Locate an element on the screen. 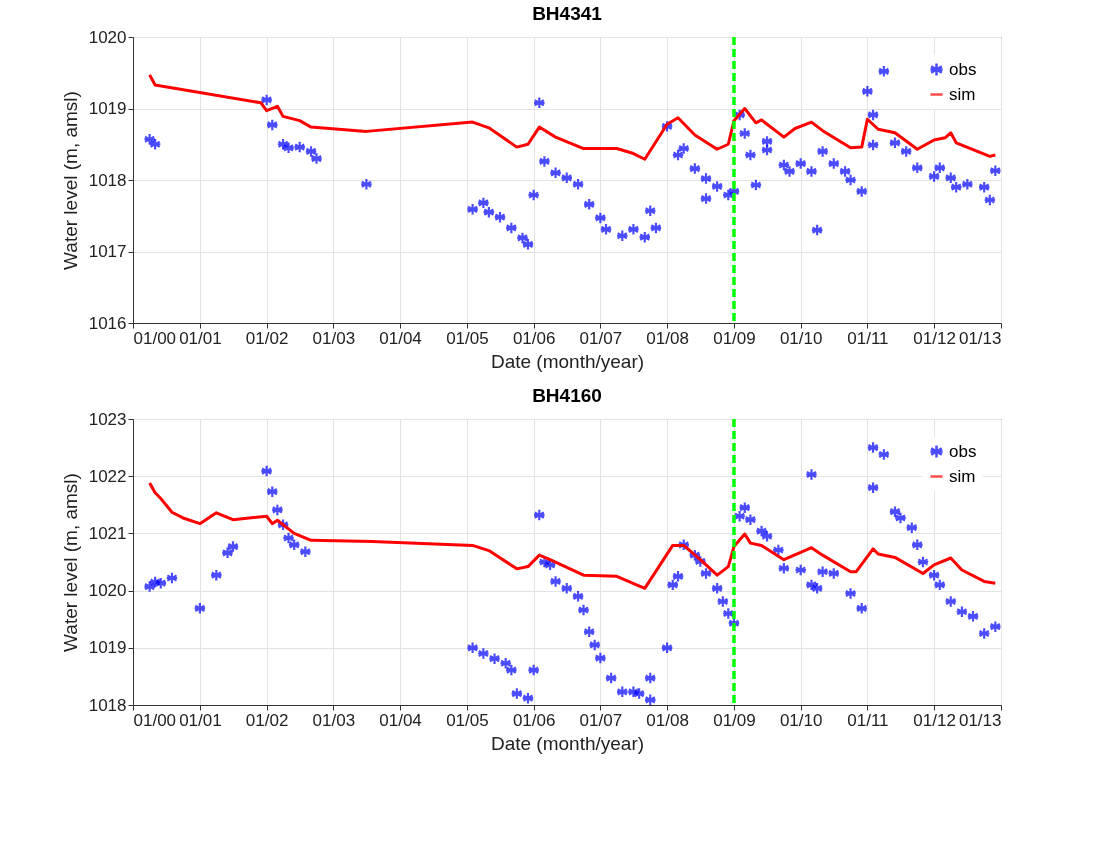 Image resolution: width=1118 pixels, height=848 pixels. chart-title: BH4341 is located at coordinates (567, 13).